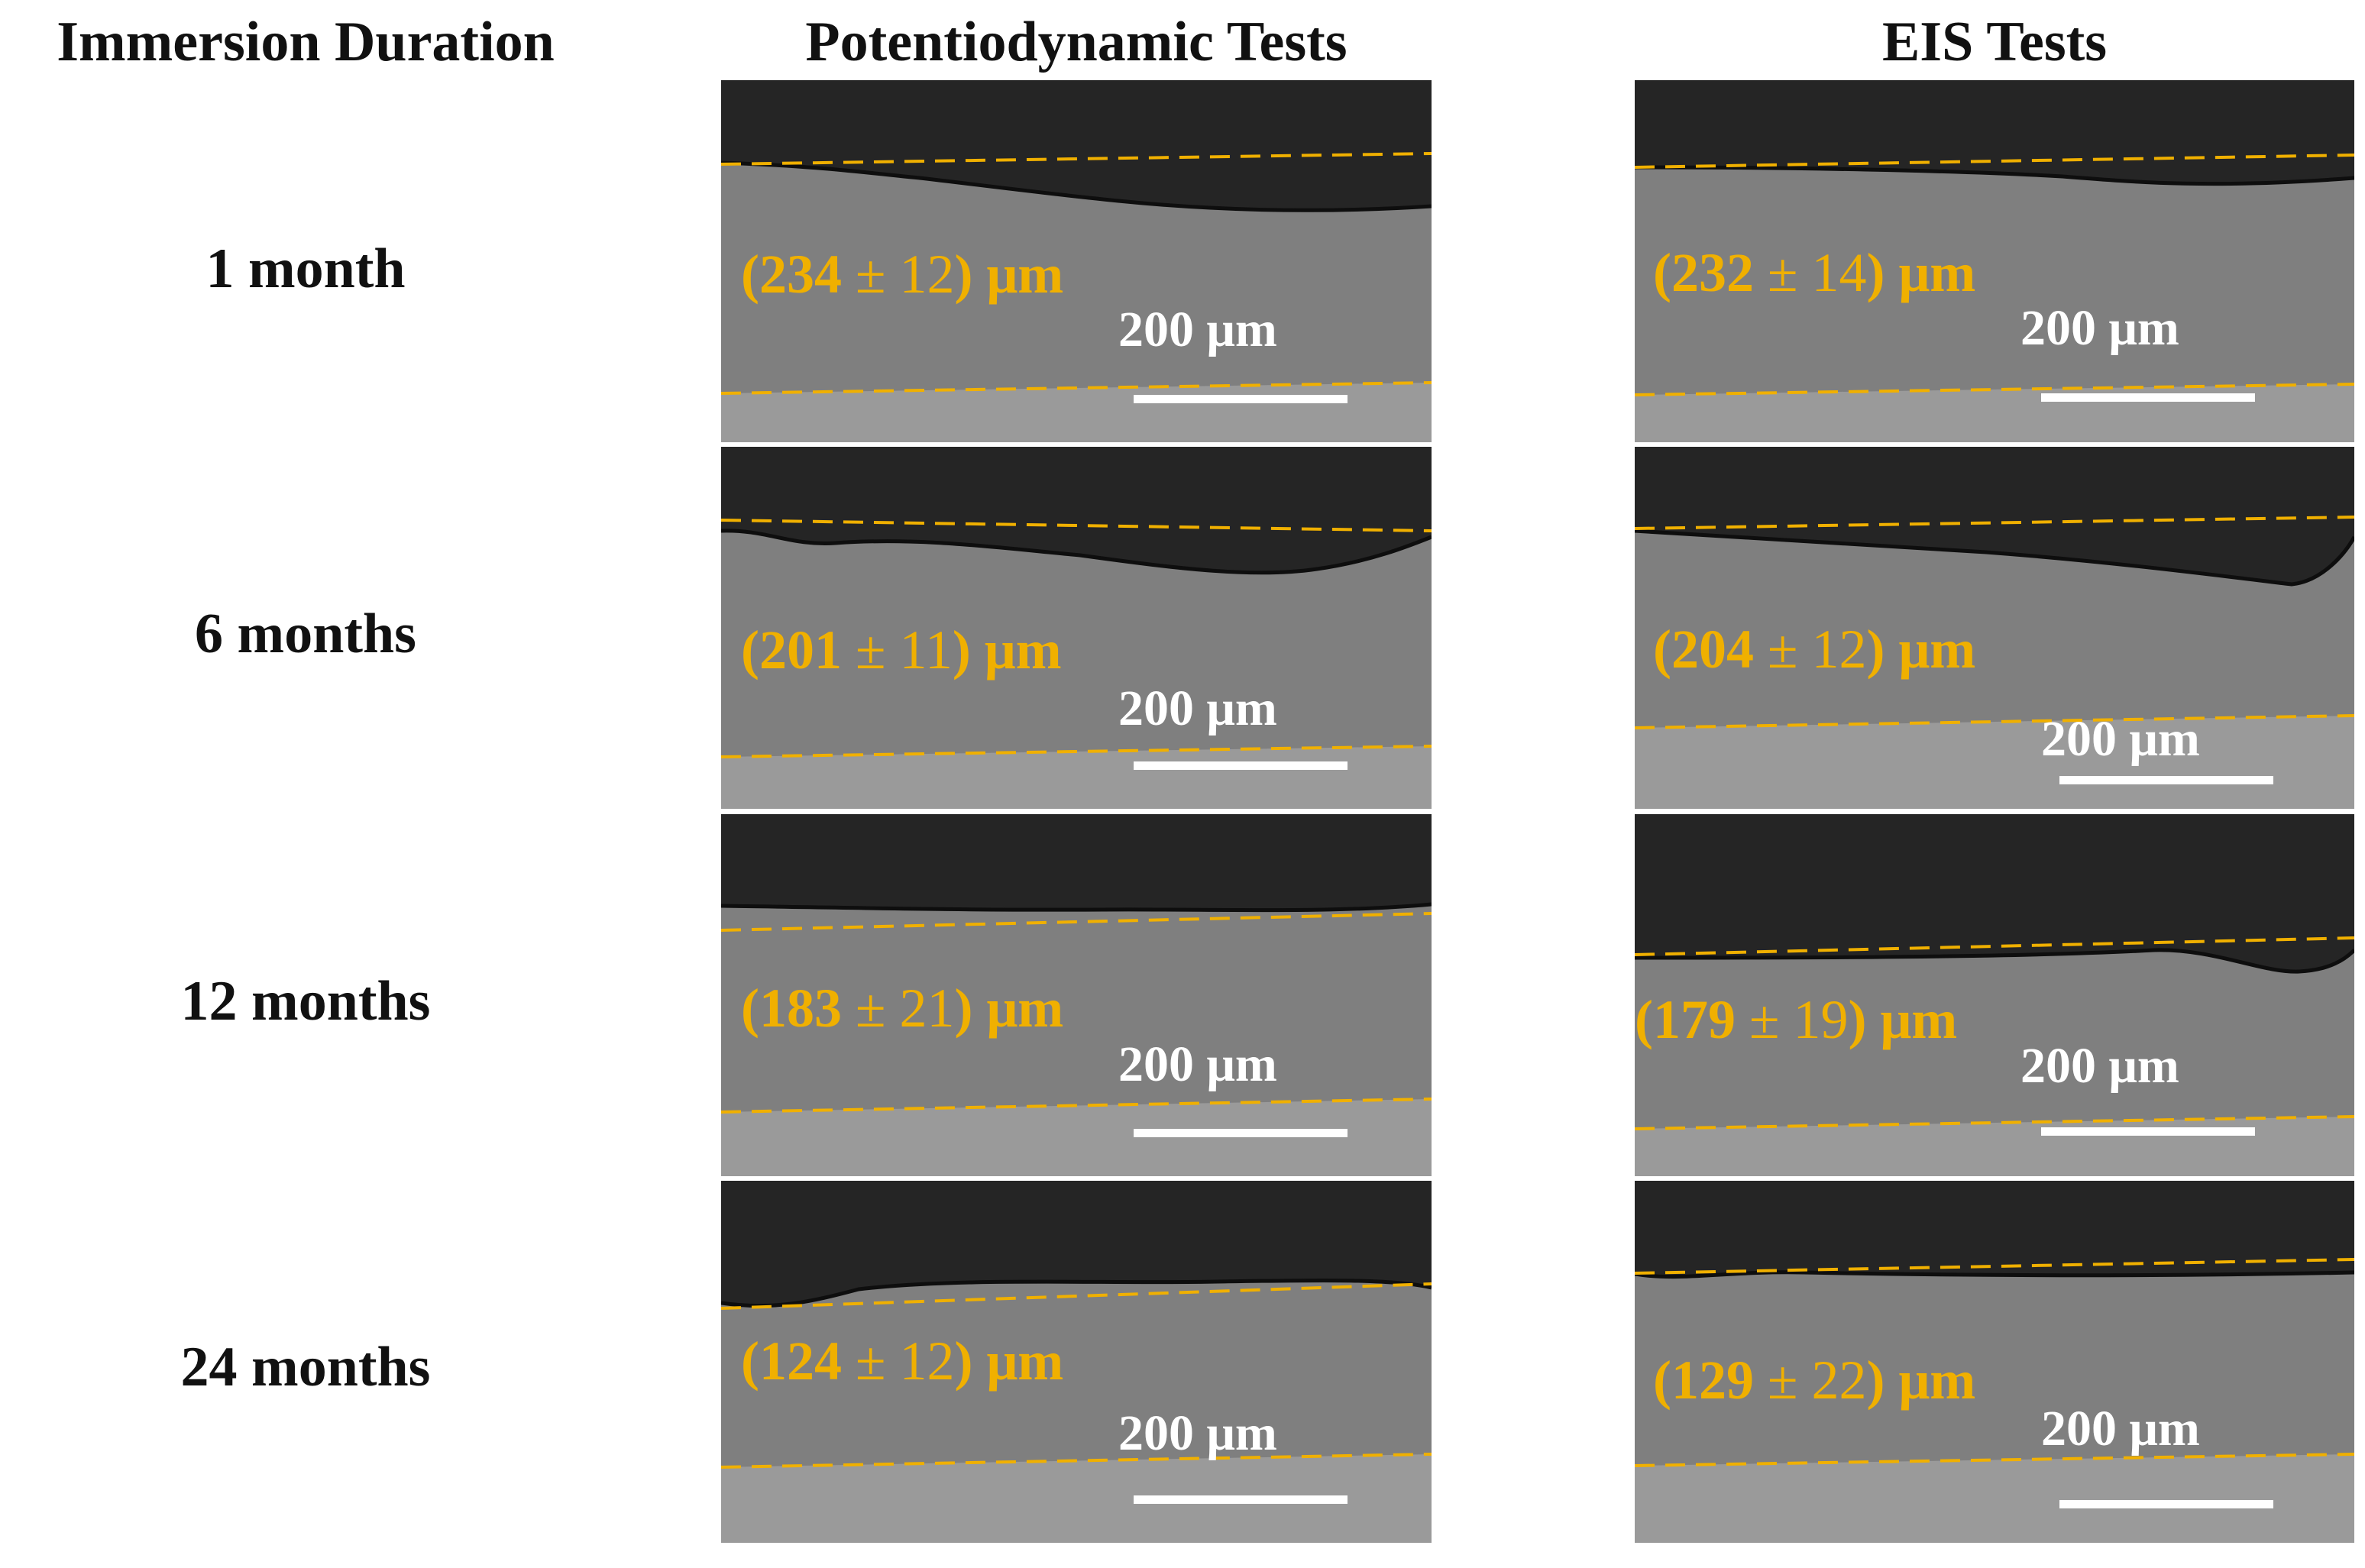 The image size is (2365, 1568). I want to click on thickness-label: (234 ± 12) μm, so click(902, 274).